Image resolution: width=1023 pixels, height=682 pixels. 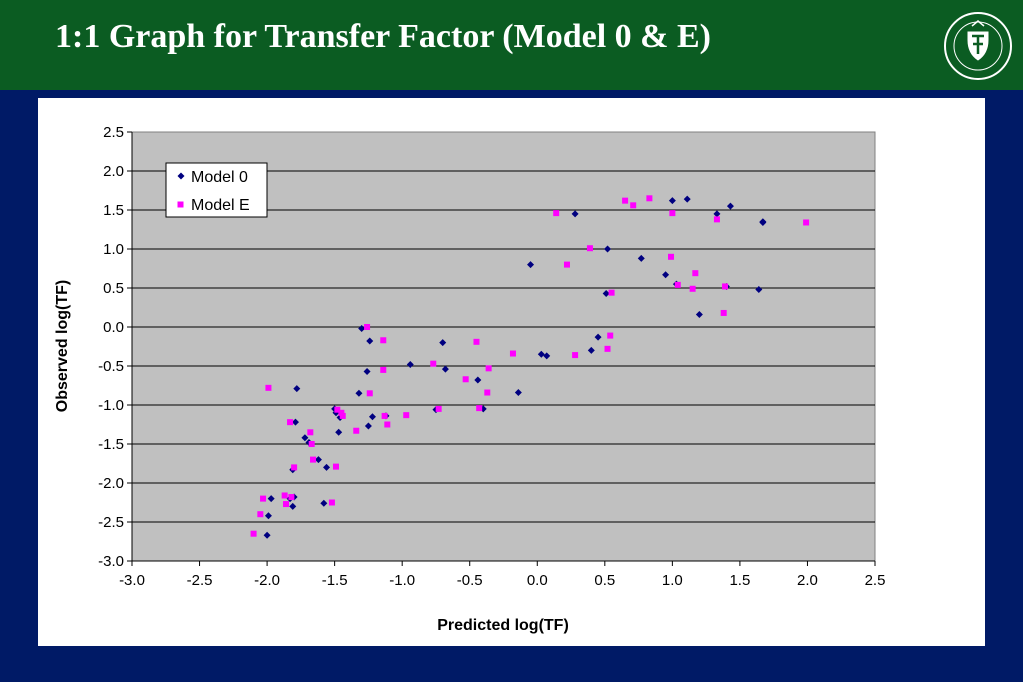 I want to click on legend-model0-label: Model 0, so click(x=219, y=177).